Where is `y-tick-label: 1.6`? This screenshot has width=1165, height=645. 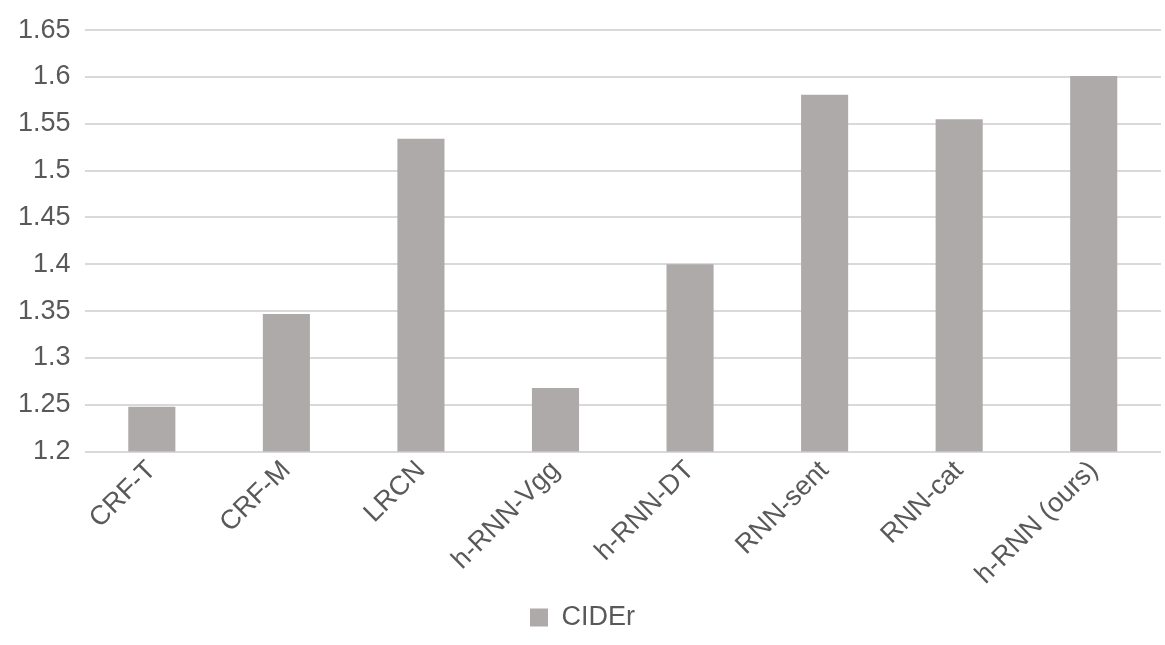
y-tick-label: 1.6 is located at coordinates (52, 75).